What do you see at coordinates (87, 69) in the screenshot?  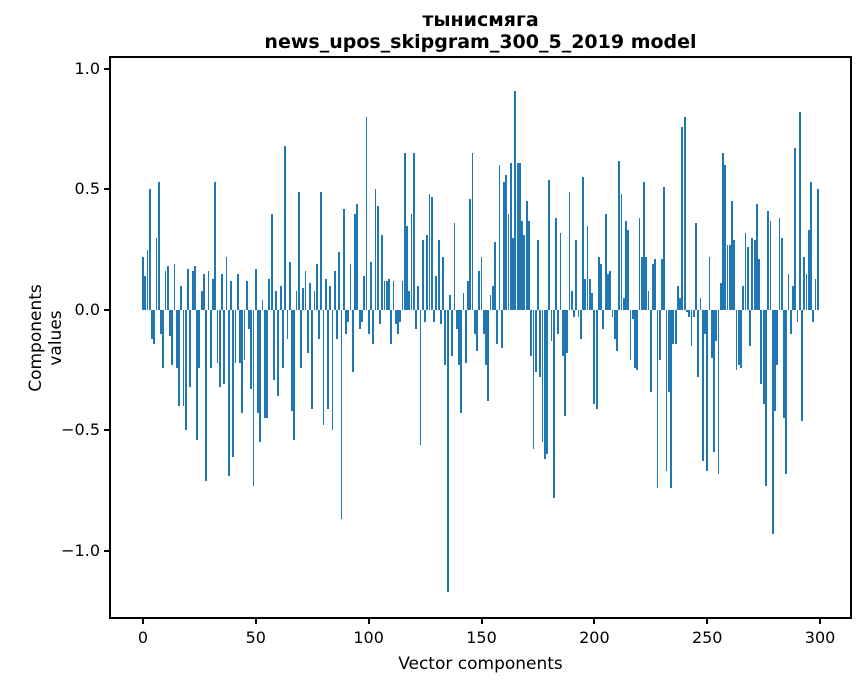 I see `y-tick-label-1.0: 1.0` at bounding box center [87, 69].